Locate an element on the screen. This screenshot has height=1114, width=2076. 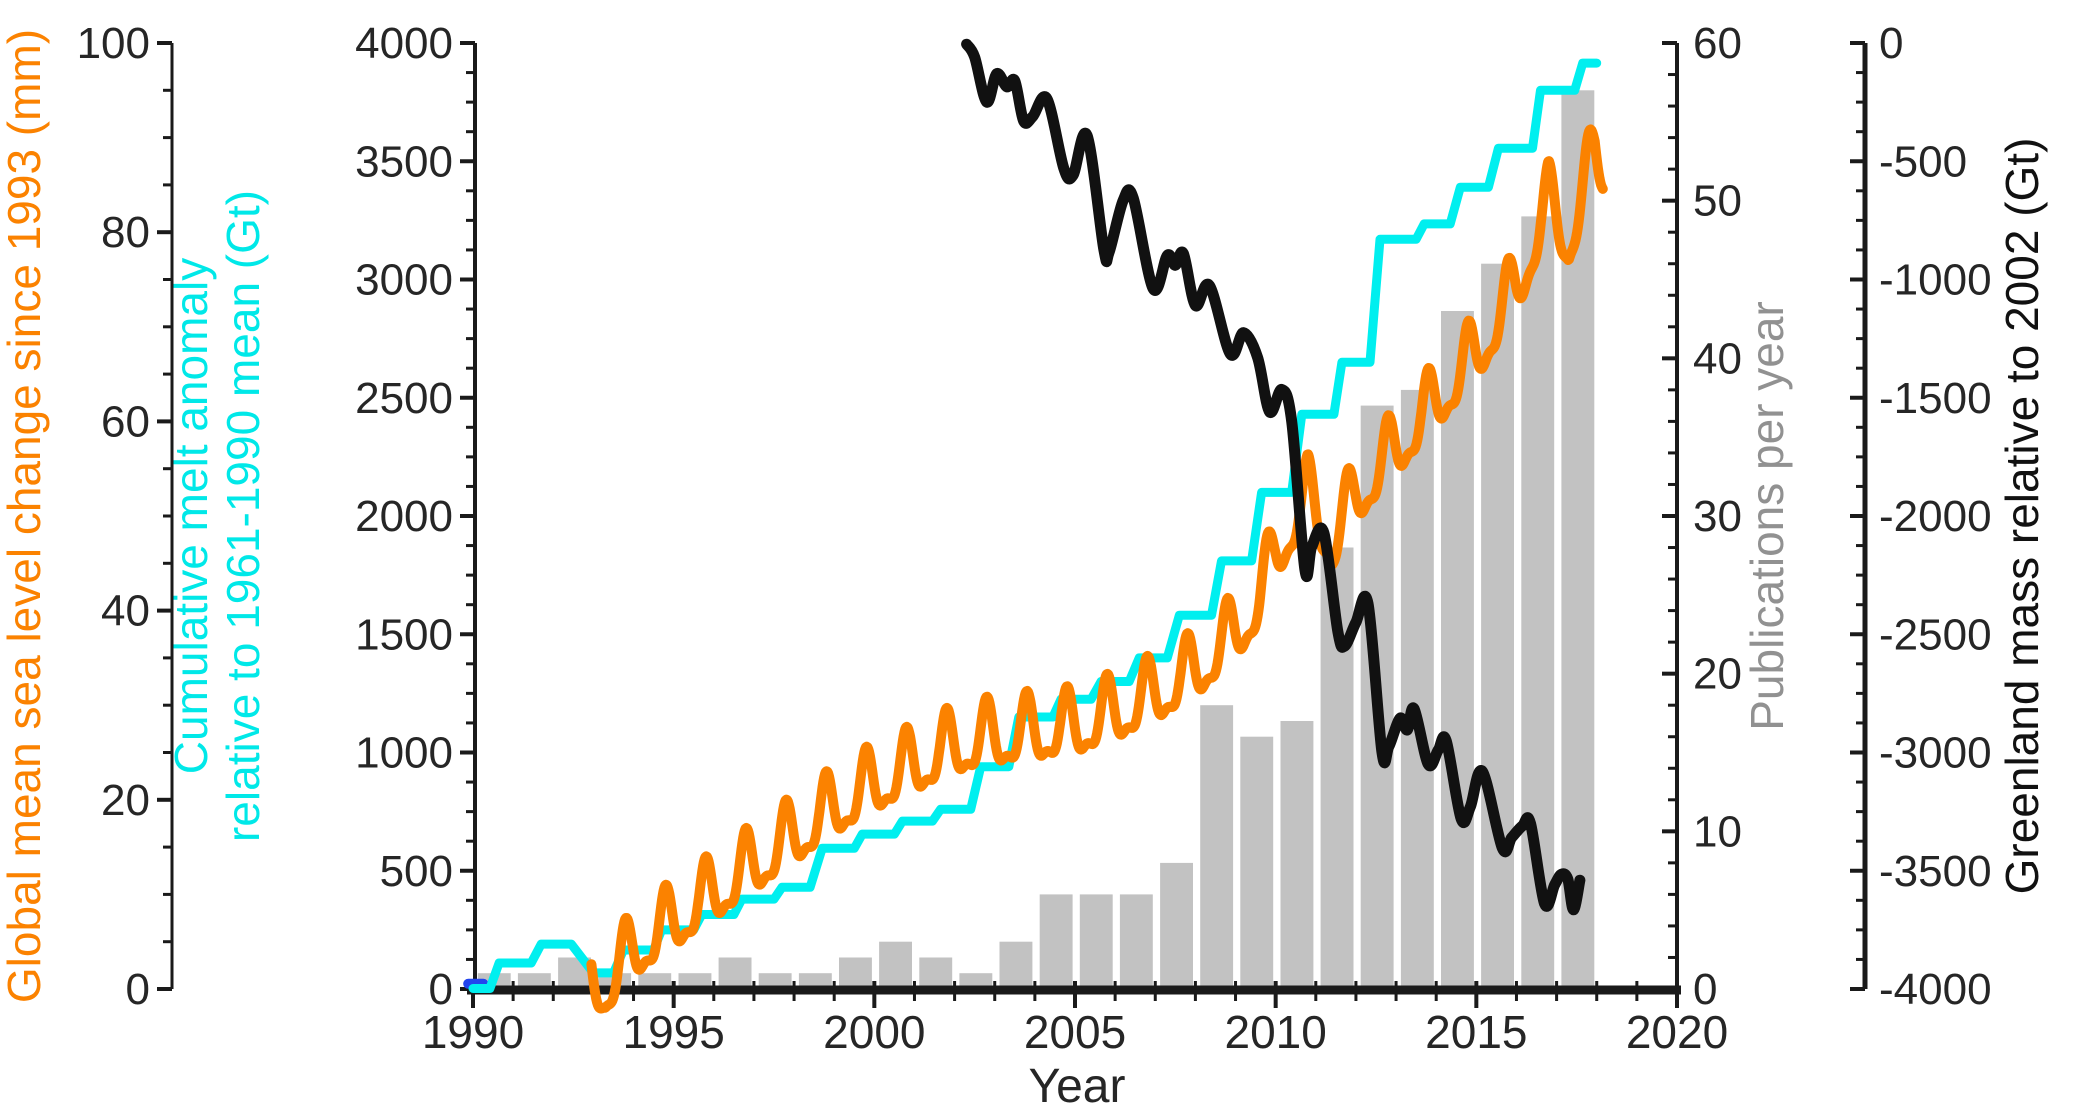
greenland-axis-tick-label: -2500 is located at coordinates (1935, 634).